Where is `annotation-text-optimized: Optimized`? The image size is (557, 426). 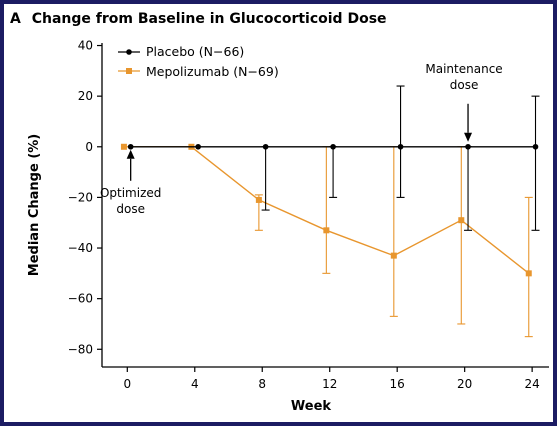 annotation-text-optimized: Optimized is located at coordinates (130, 193).